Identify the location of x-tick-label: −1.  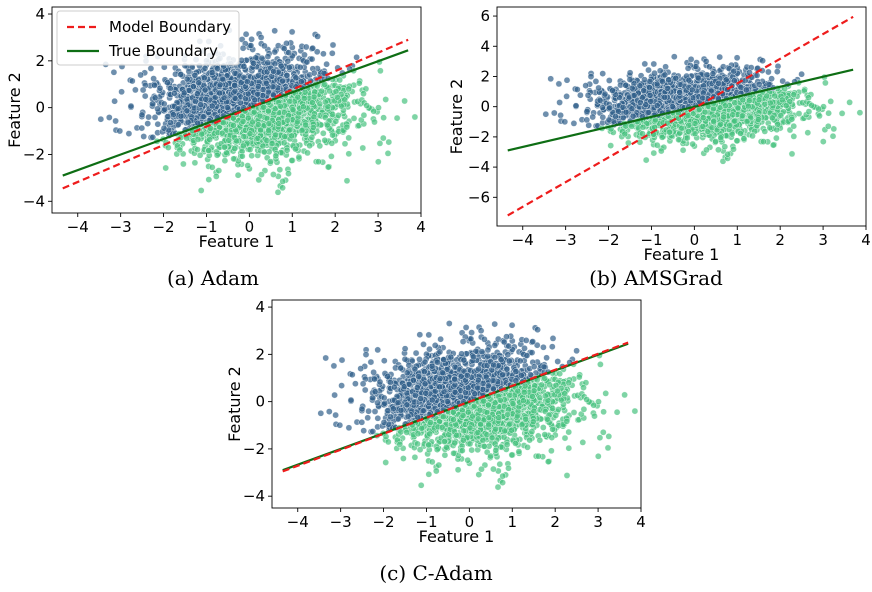
(206, 227).